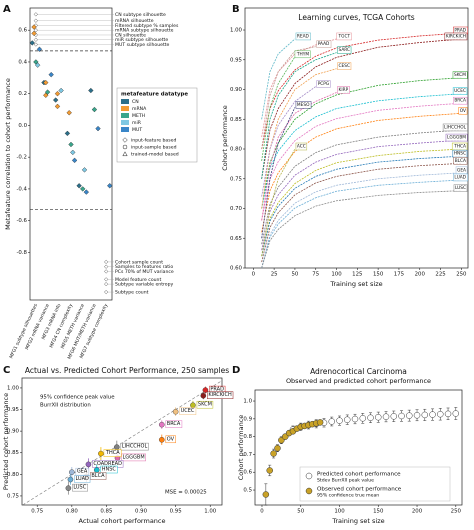  Describe the element at coordinates (461, 275) in the screenshot. I see `x-tick-label: 250` at that location.